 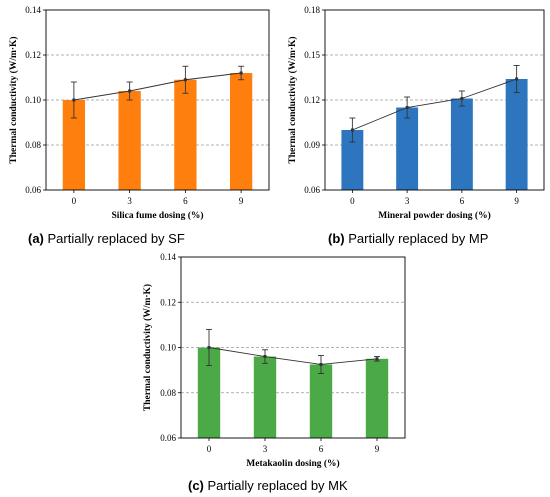 What do you see at coordinates (36, 238) in the screenshot?
I see `caption-a-letter: (a)` at bounding box center [36, 238].